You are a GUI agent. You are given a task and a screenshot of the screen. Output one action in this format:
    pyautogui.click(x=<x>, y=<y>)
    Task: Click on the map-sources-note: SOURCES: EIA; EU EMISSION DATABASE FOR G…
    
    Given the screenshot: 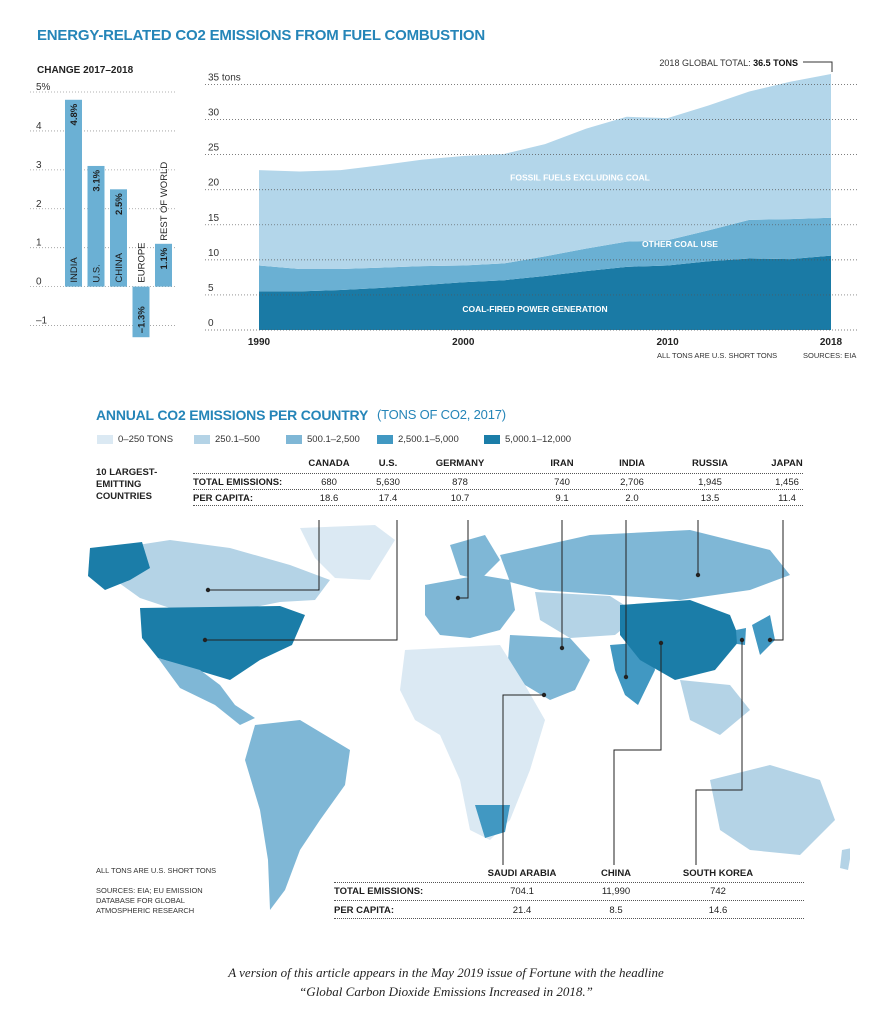 What is the action you would take?
    pyautogui.click(x=149, y=900)
    